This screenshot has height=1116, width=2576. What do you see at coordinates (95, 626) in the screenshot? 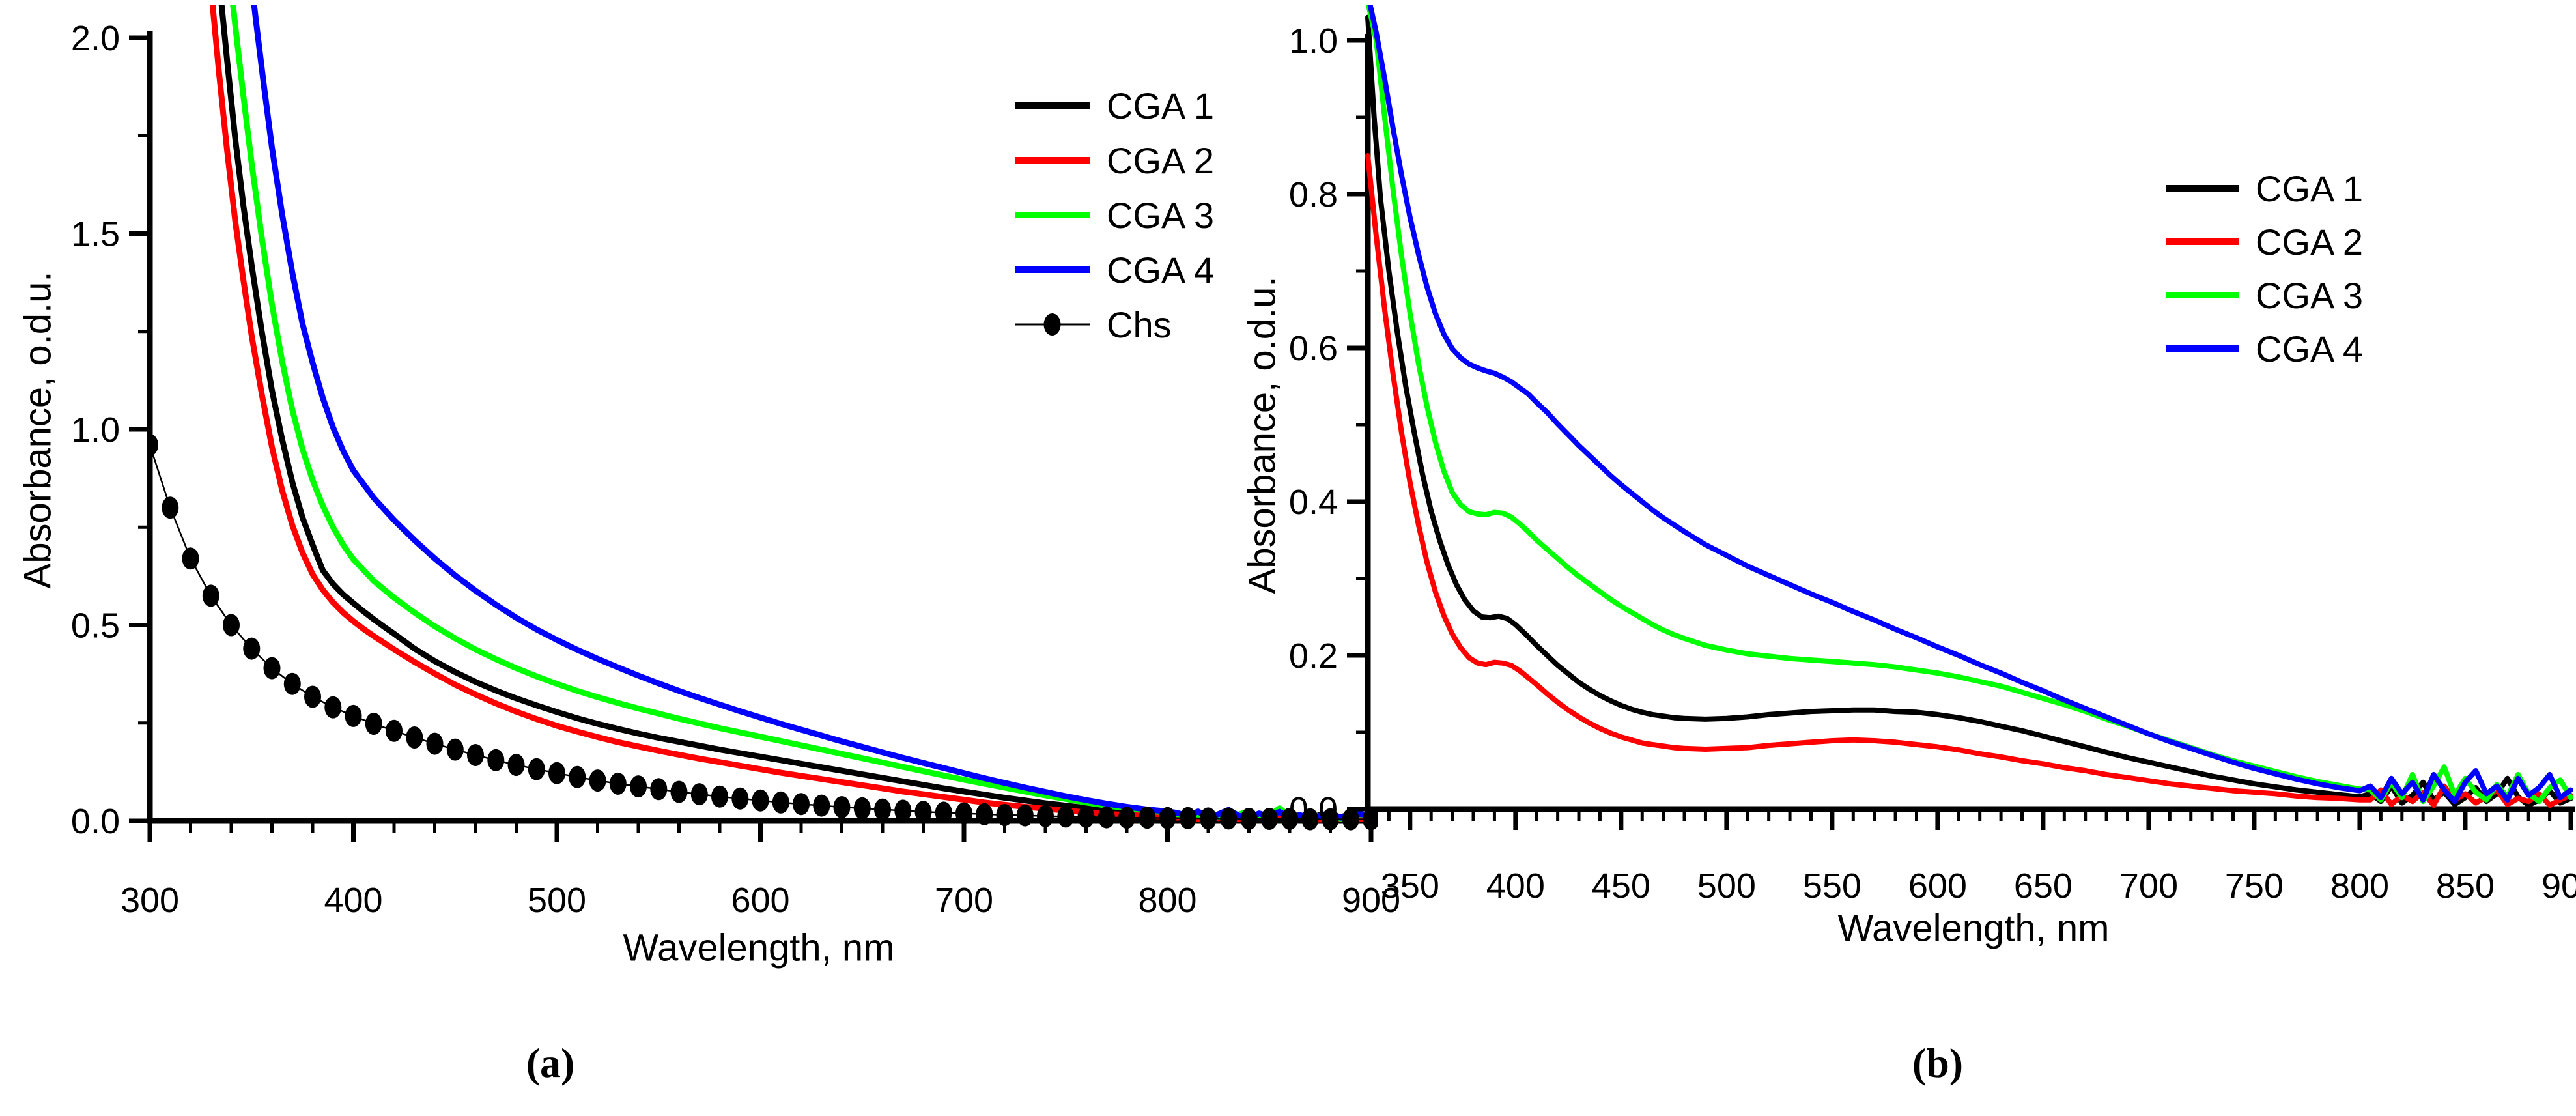
I see `y-tick-label: 0.5` at bounding box center [95, 626].